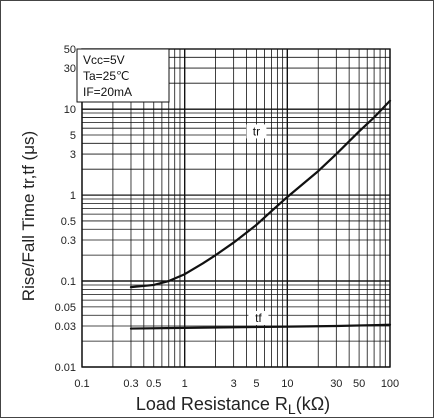 Image resolution: width=434 pixels, height=418 pixels. Describe the element at coordinates (65, 368) in the screenshot. I see `y-tick-label: 0.01` at that location.